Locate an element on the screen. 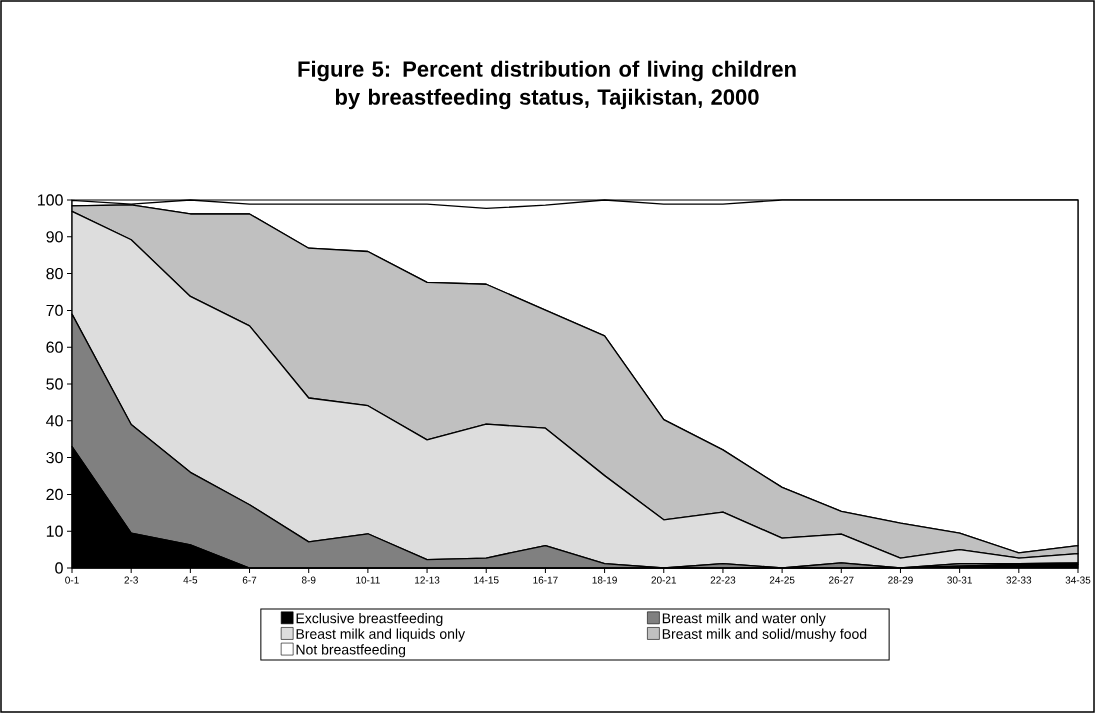 The image size is (1095, 713). y-tick-label: 30 is located at coordinates (54, 457).